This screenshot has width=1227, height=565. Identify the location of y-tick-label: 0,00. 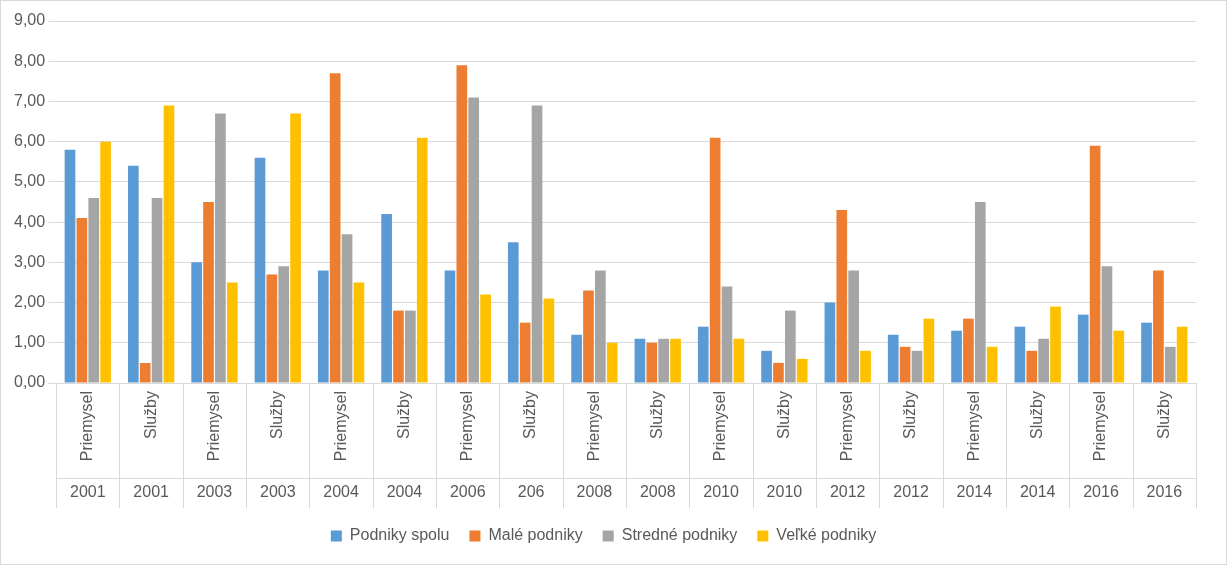
(30, 382).